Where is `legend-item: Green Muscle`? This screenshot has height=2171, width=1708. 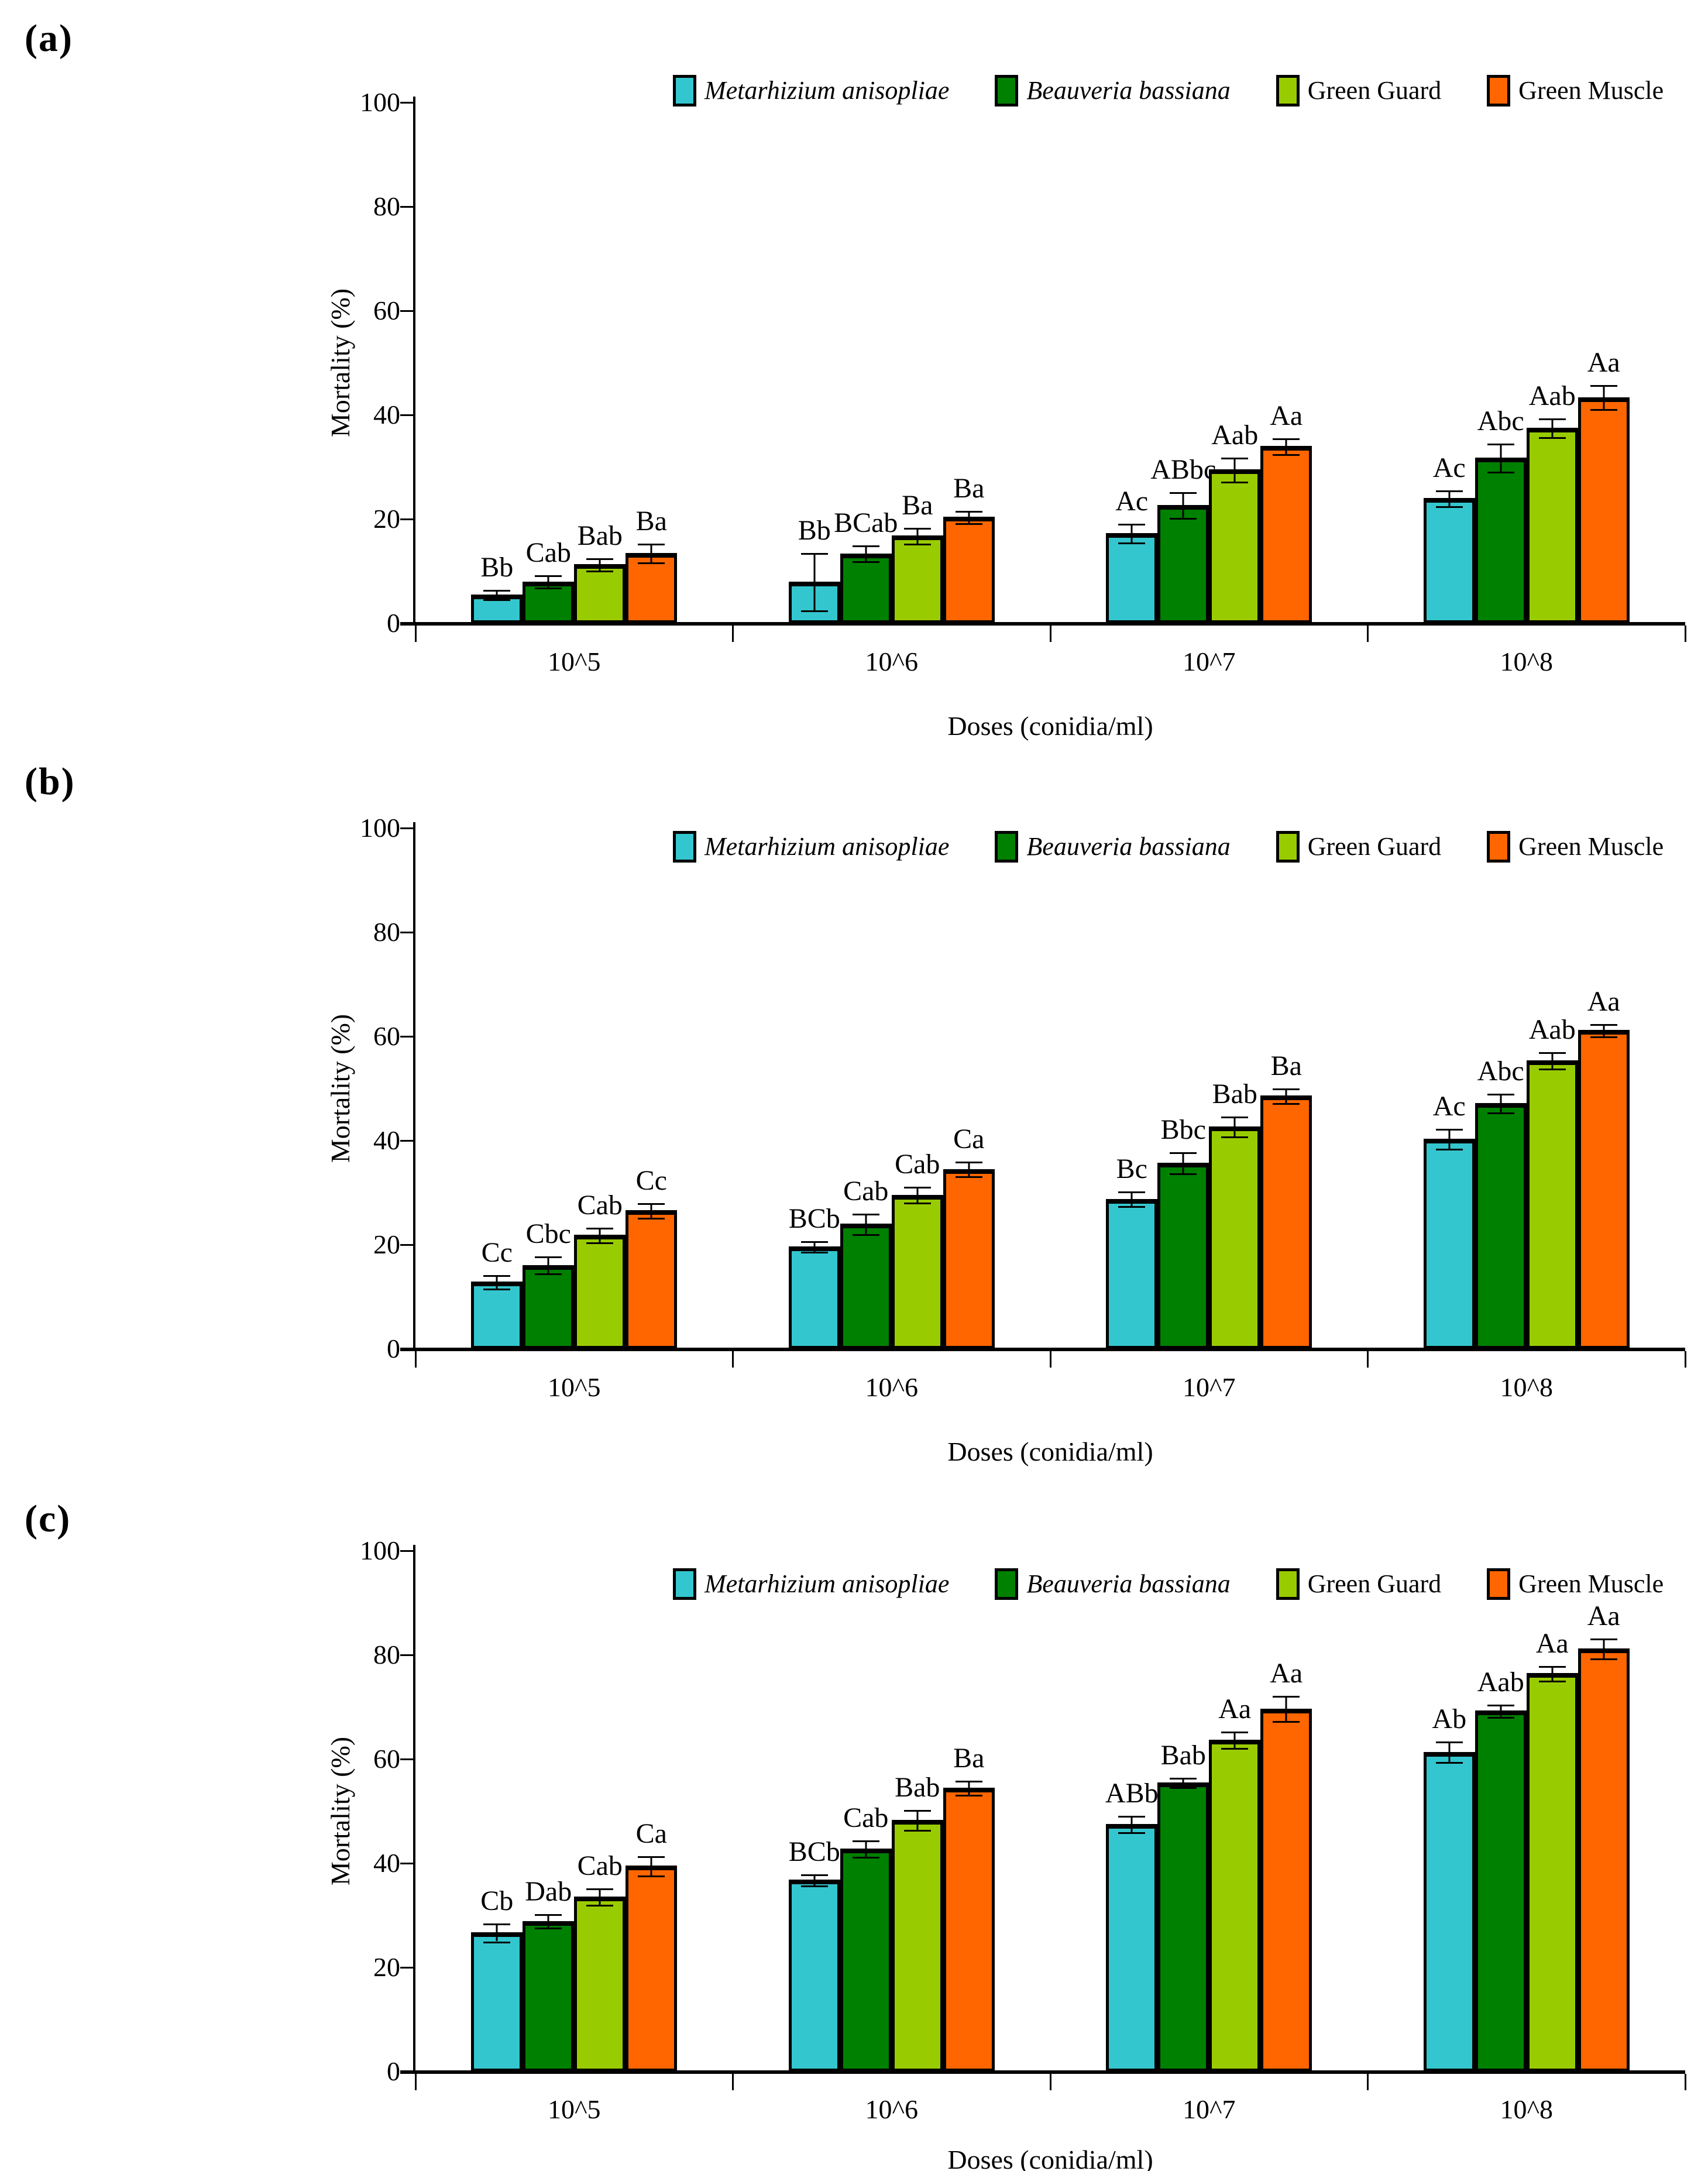
legend-item: Green Muscle is located at coordinates (1576, 1584).